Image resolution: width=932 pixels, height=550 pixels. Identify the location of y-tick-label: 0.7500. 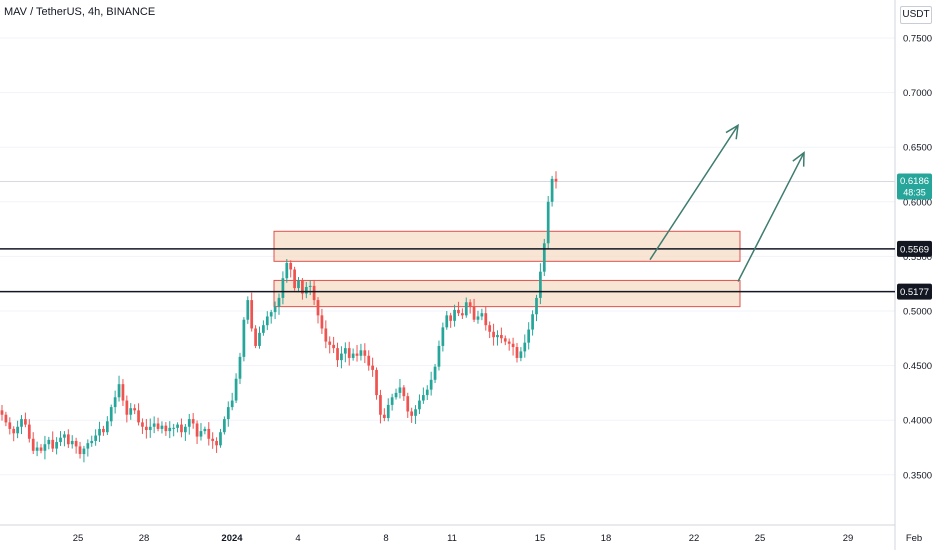
(917, 39).